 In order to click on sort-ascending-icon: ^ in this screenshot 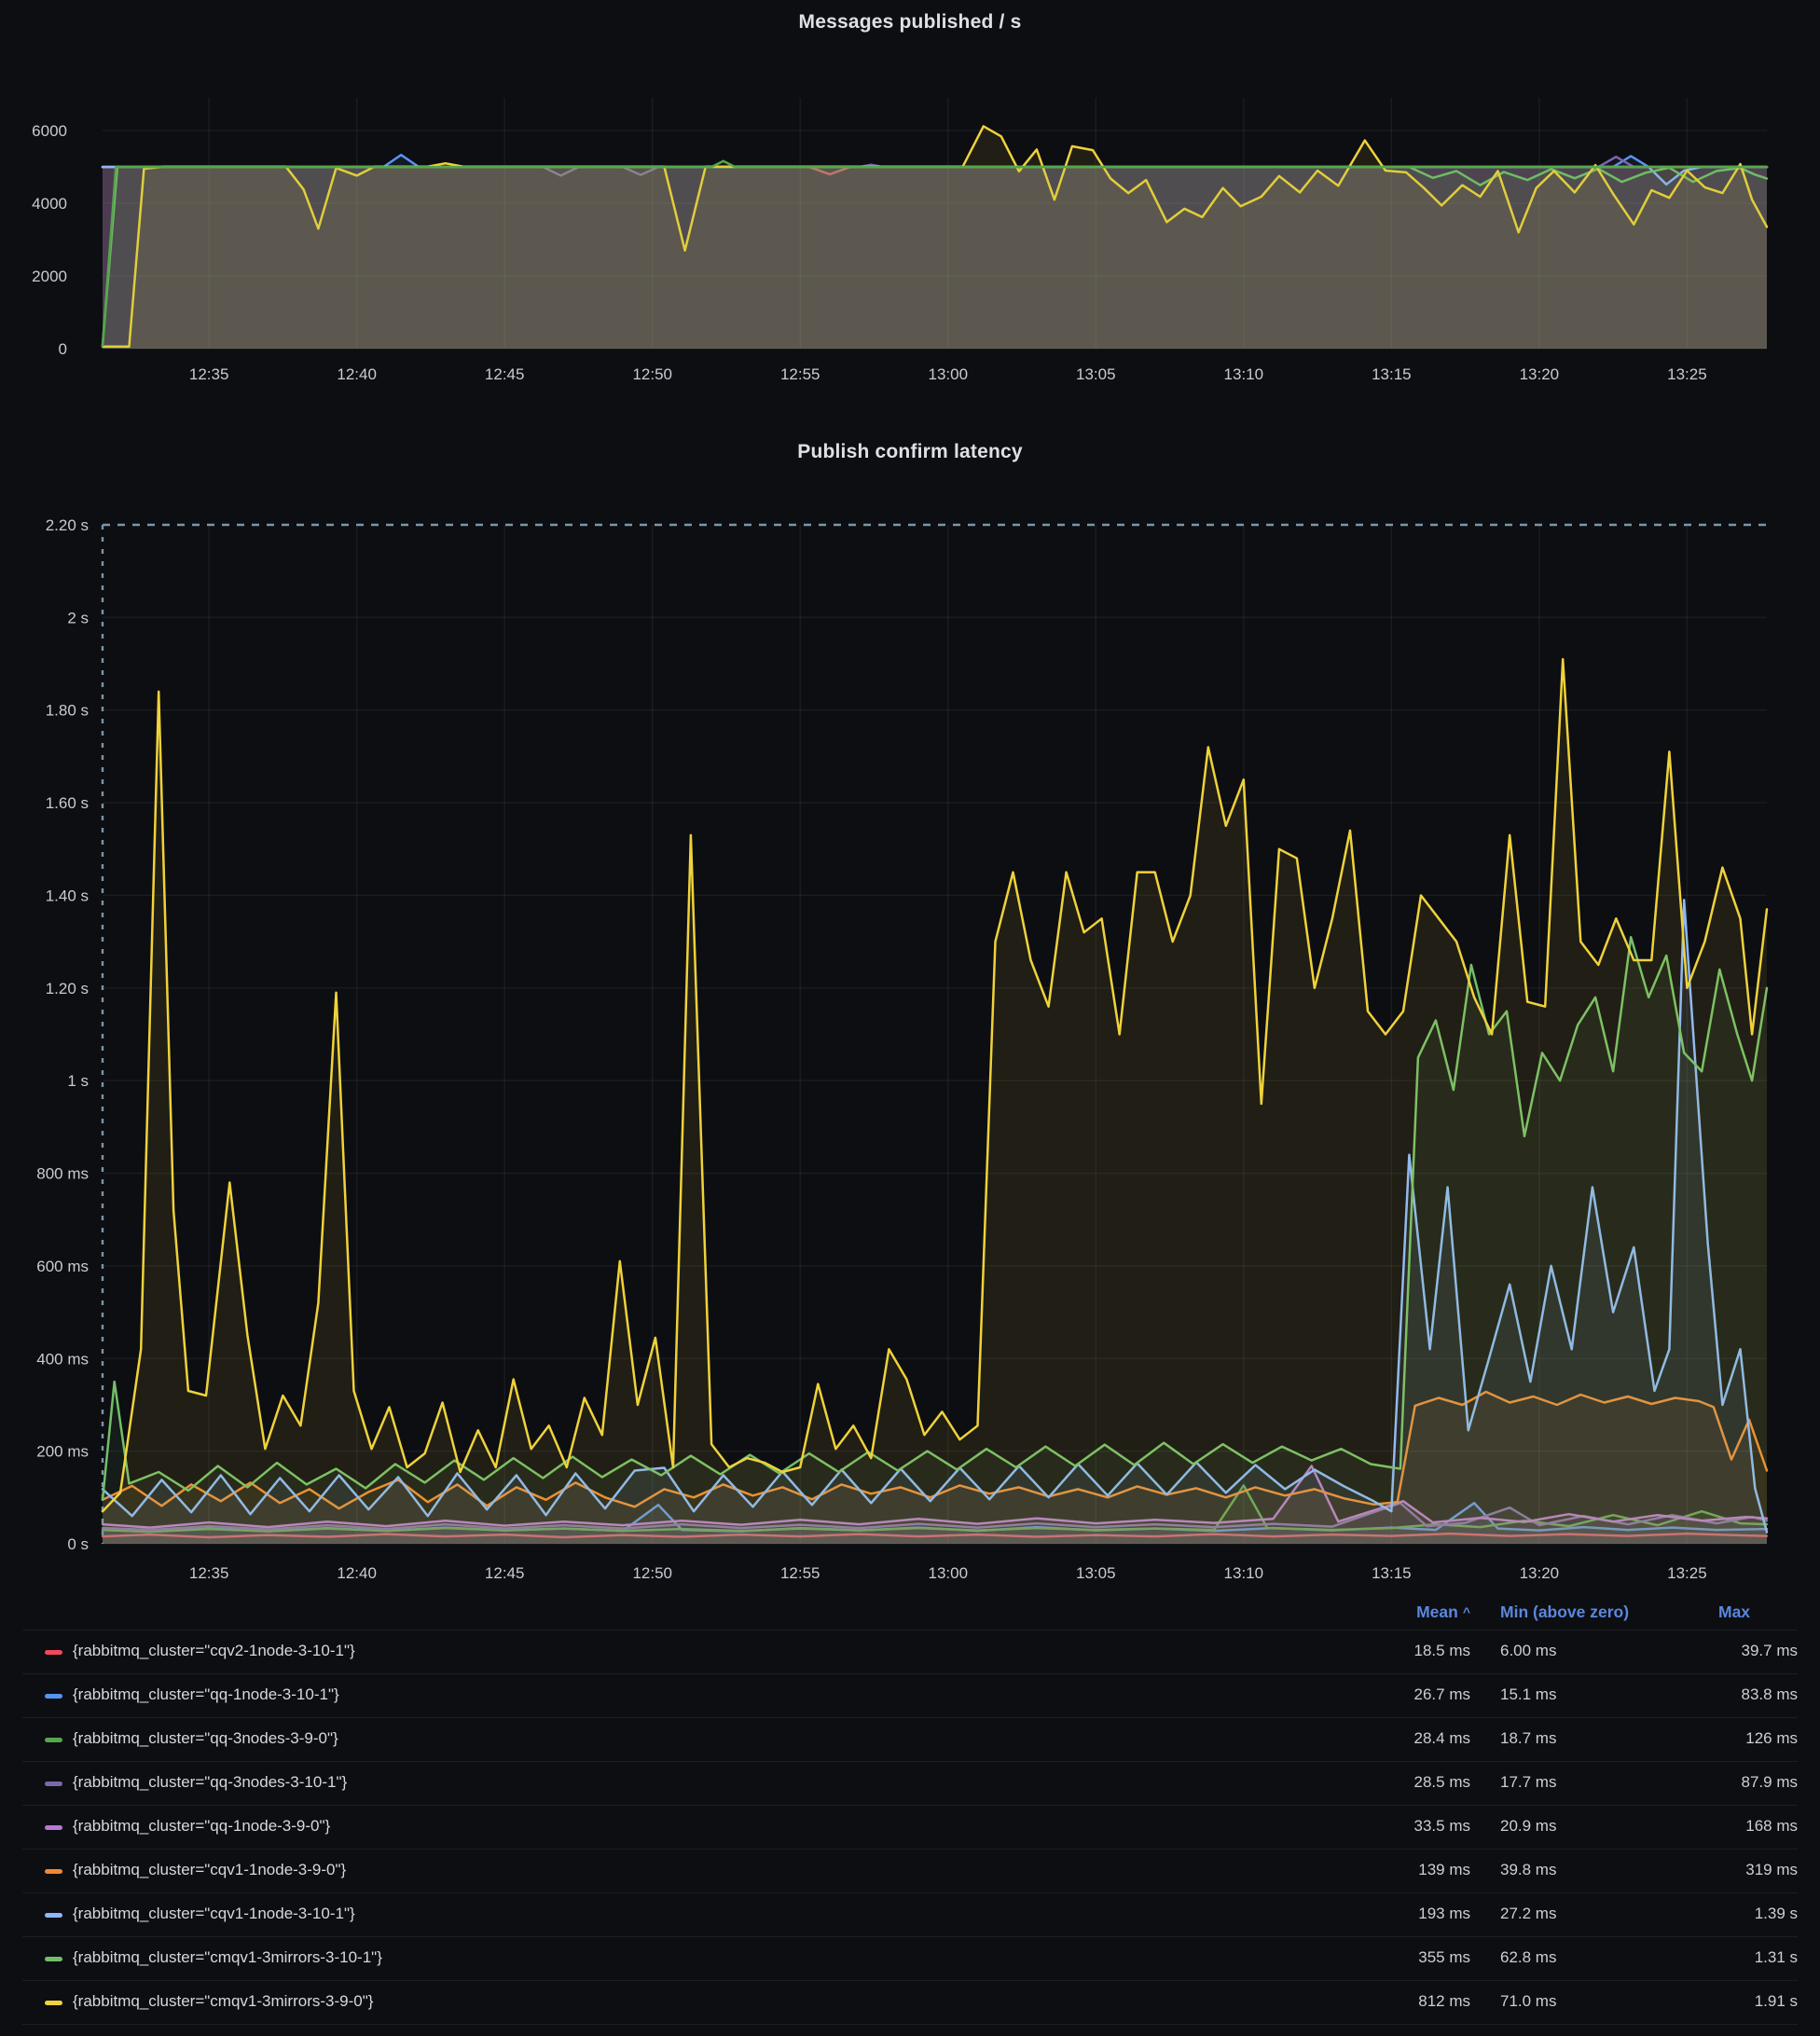, I will do `click(1466, 1611)`.